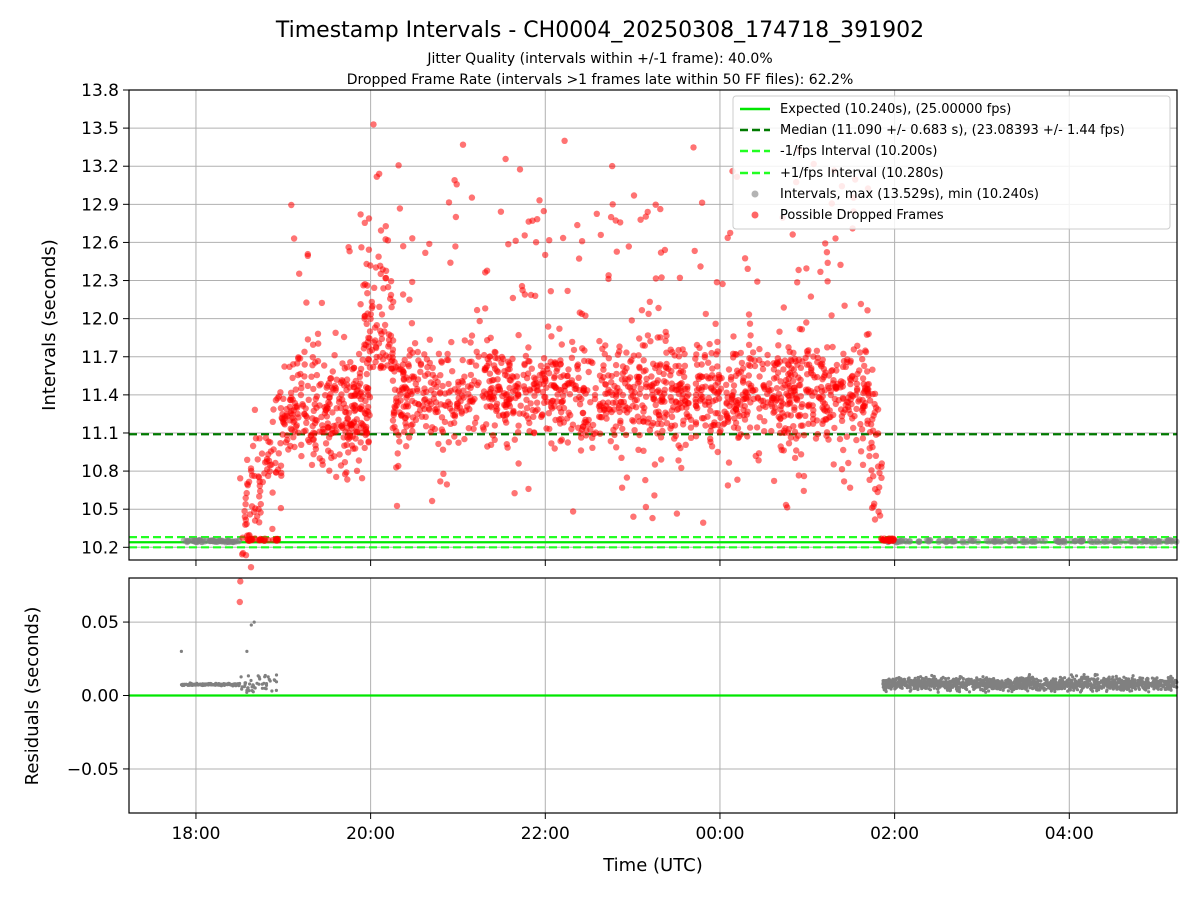 The height and width of the screenshot is (900, 1200). I want to click on y-tick-label: 12.9, so click(100, 205).